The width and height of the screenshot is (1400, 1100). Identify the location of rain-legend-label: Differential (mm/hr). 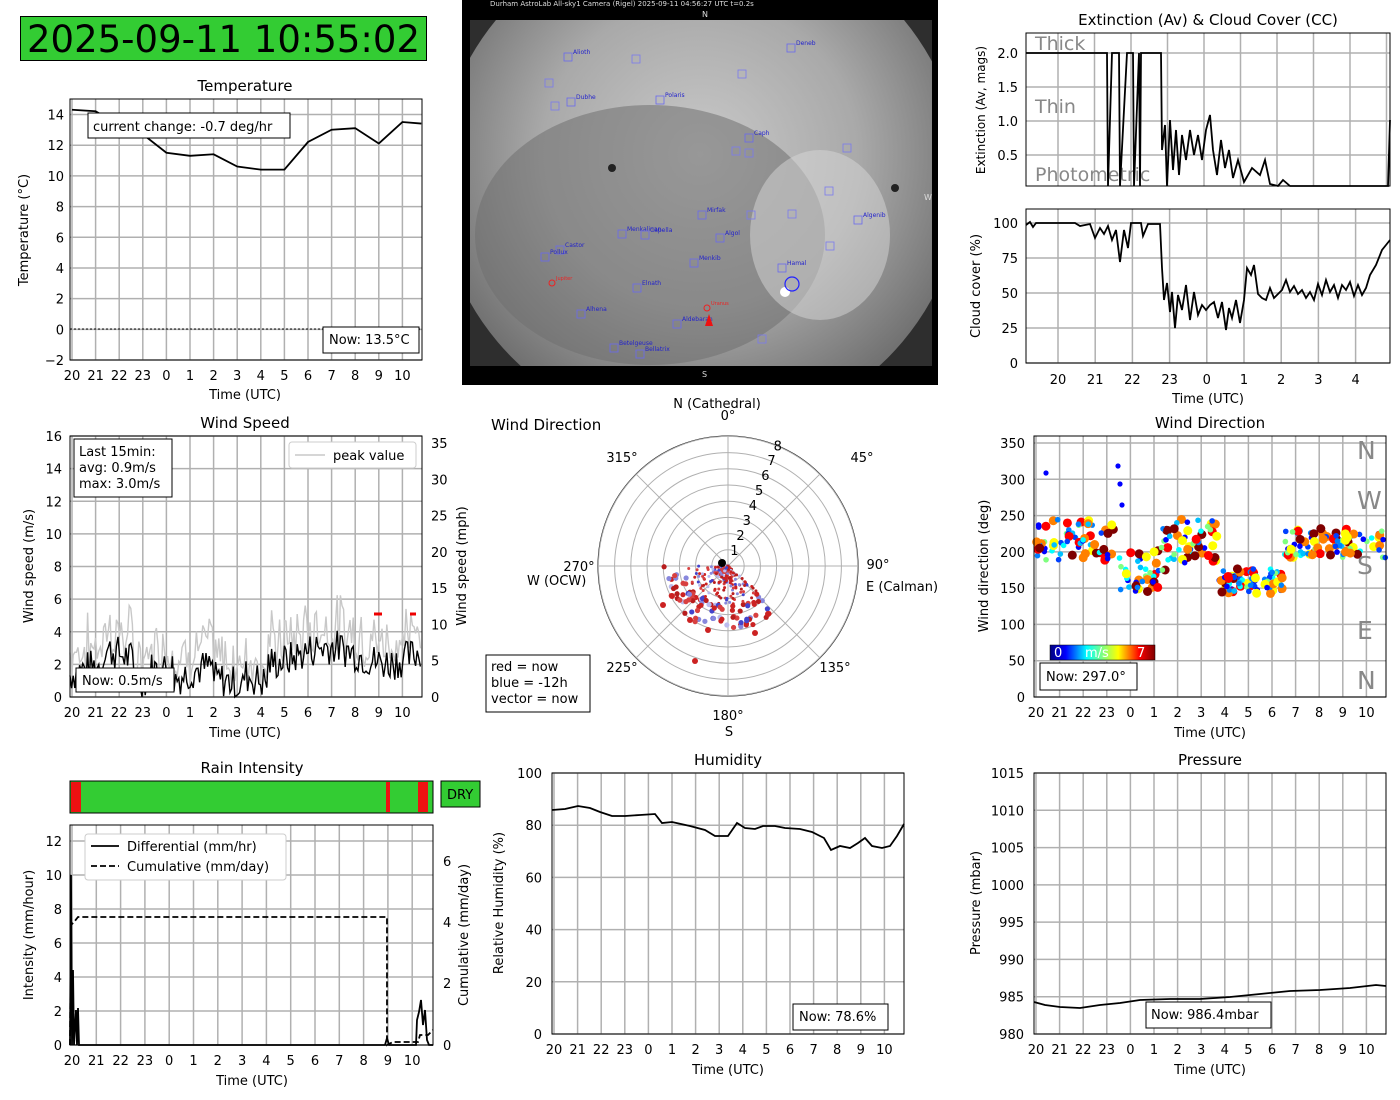
(192, 847).